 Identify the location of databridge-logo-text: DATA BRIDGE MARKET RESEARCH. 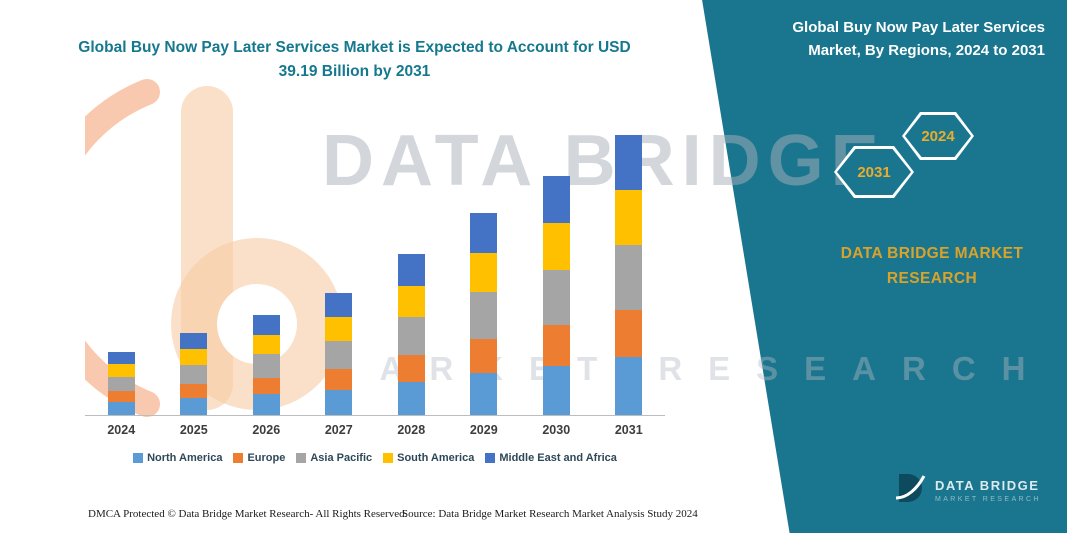
(988, 490).